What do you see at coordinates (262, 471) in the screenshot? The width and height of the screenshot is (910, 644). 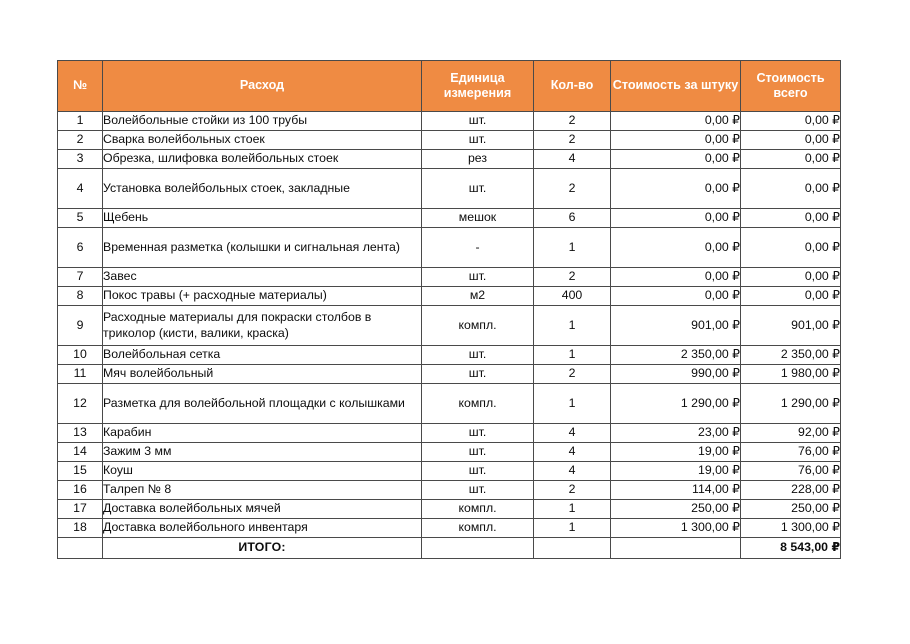 I see `cell-name: Коуш` at bounding box center [262, 471].